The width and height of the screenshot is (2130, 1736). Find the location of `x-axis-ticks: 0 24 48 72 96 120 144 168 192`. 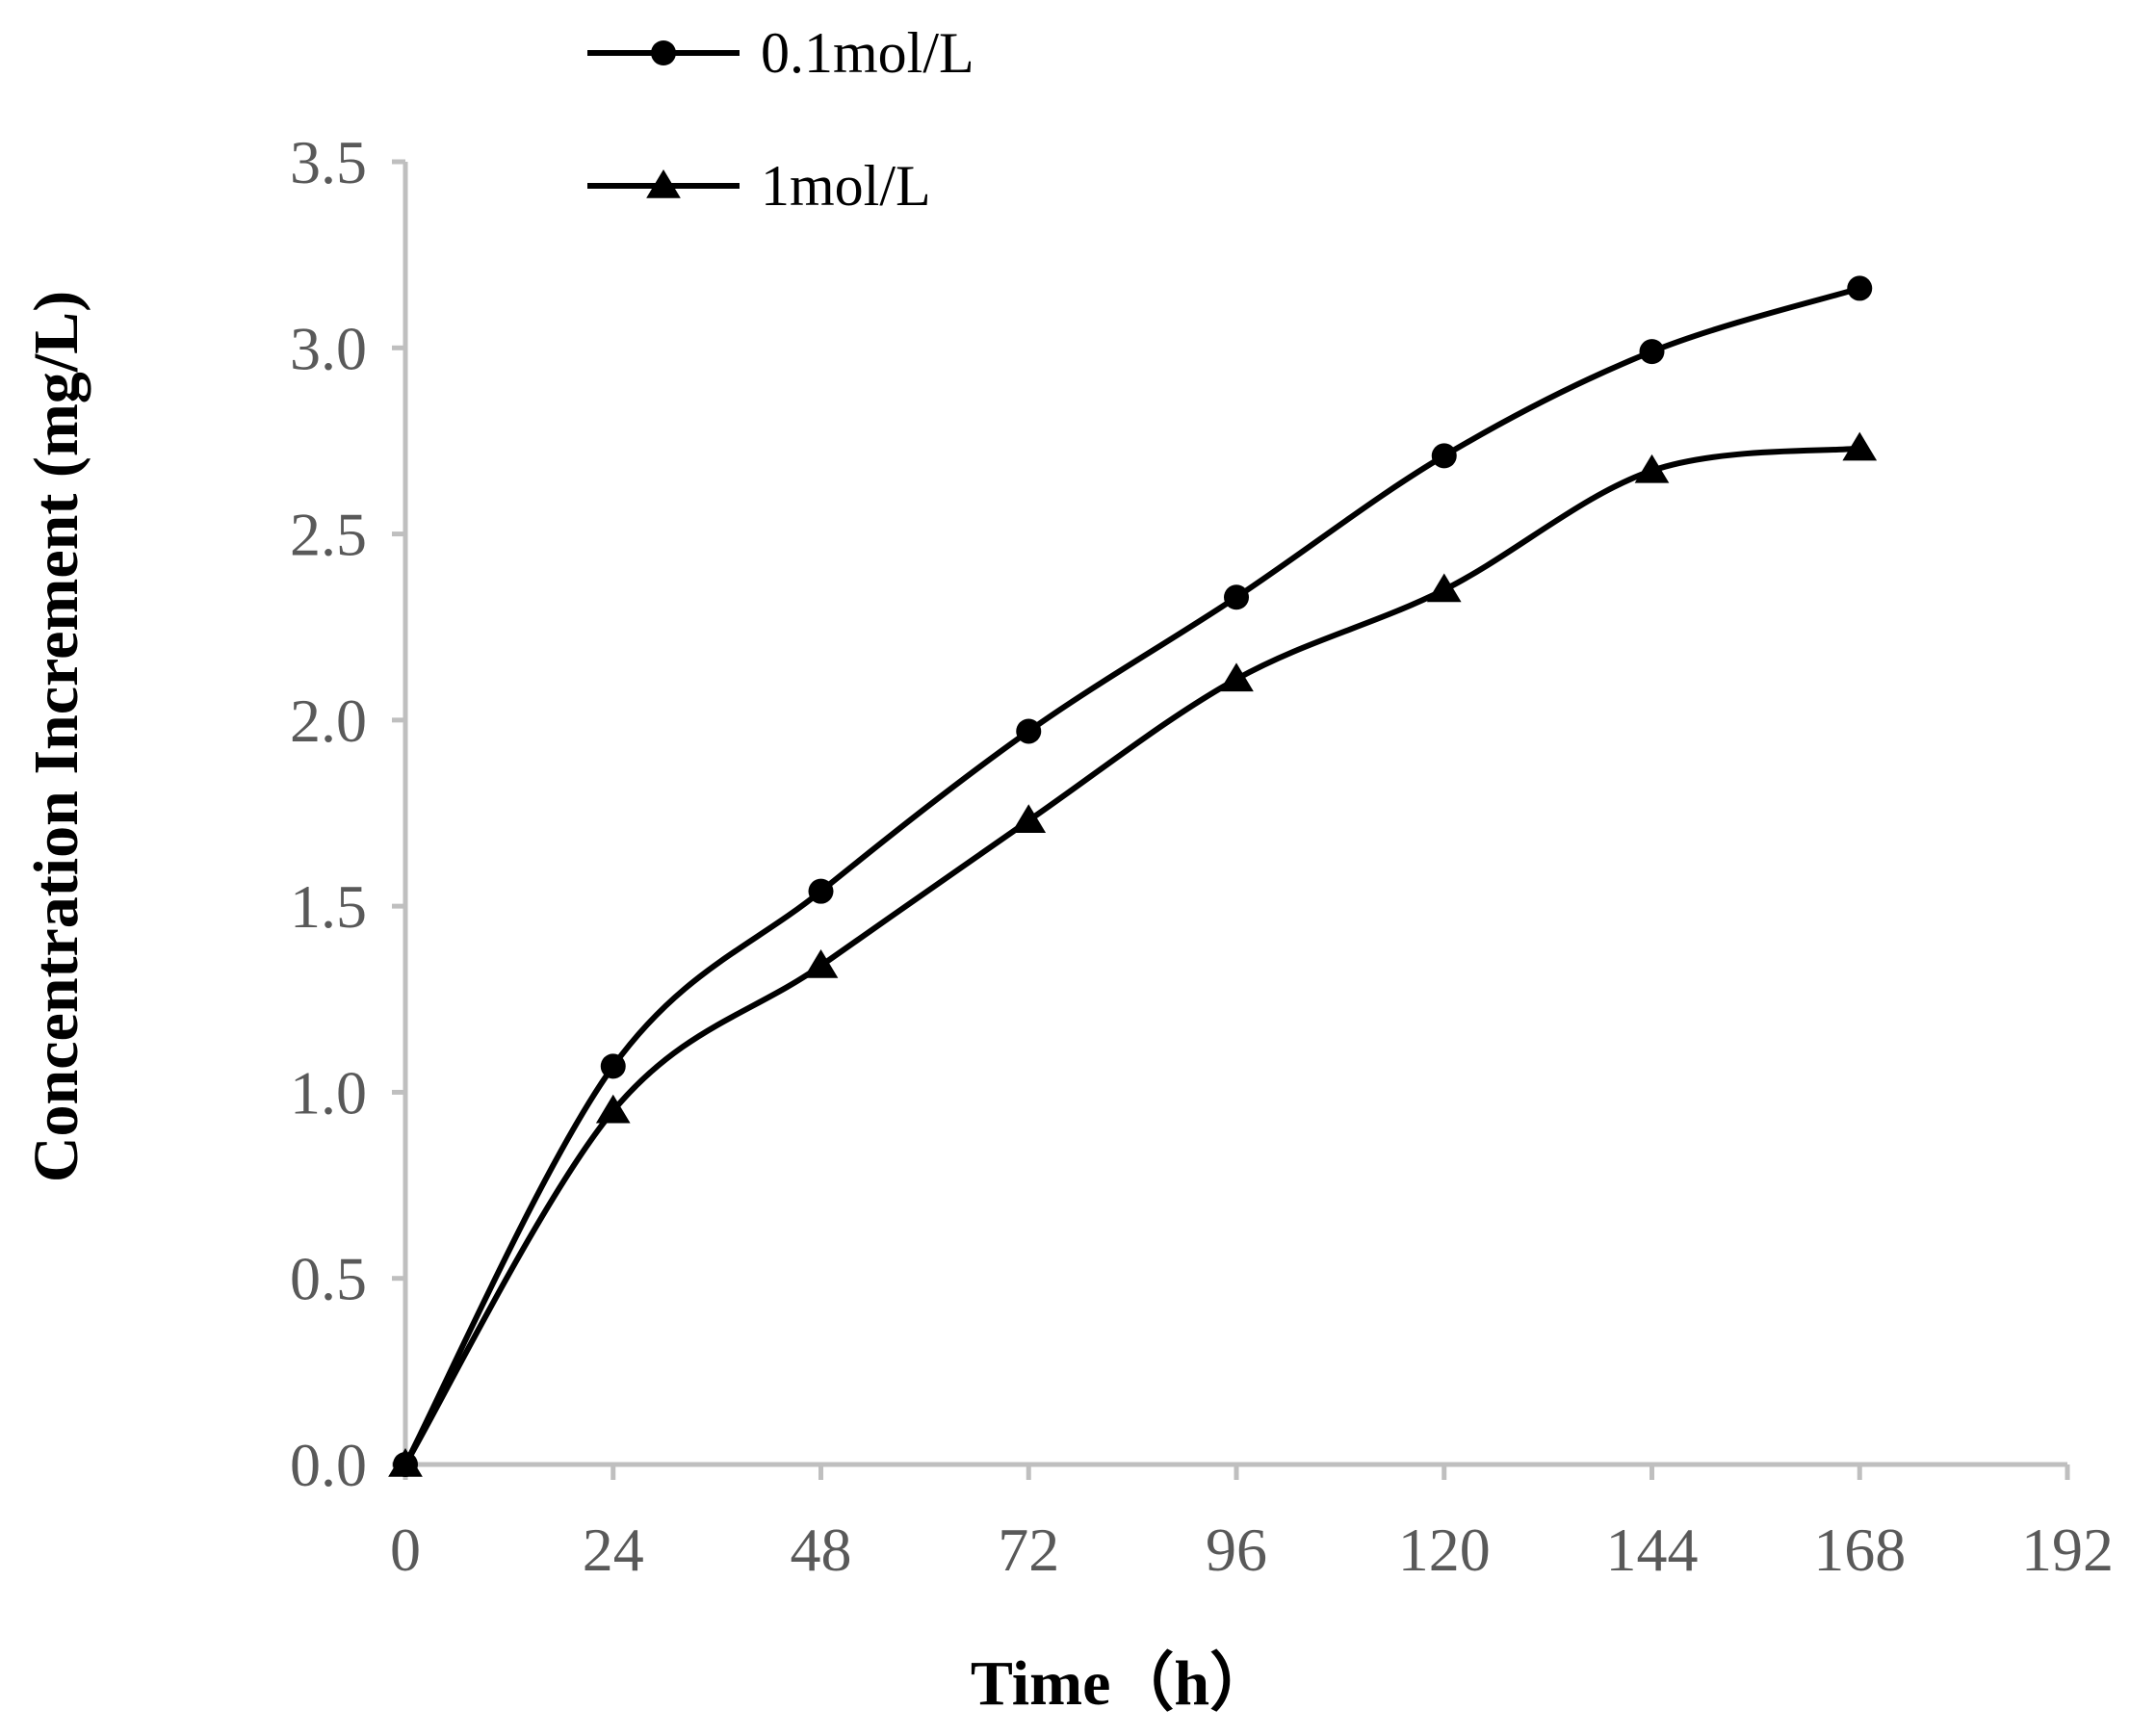

x-axis-ticks: 0 24 48 72 96 120 144 168 192 is located at coordinates (1252, 1524).